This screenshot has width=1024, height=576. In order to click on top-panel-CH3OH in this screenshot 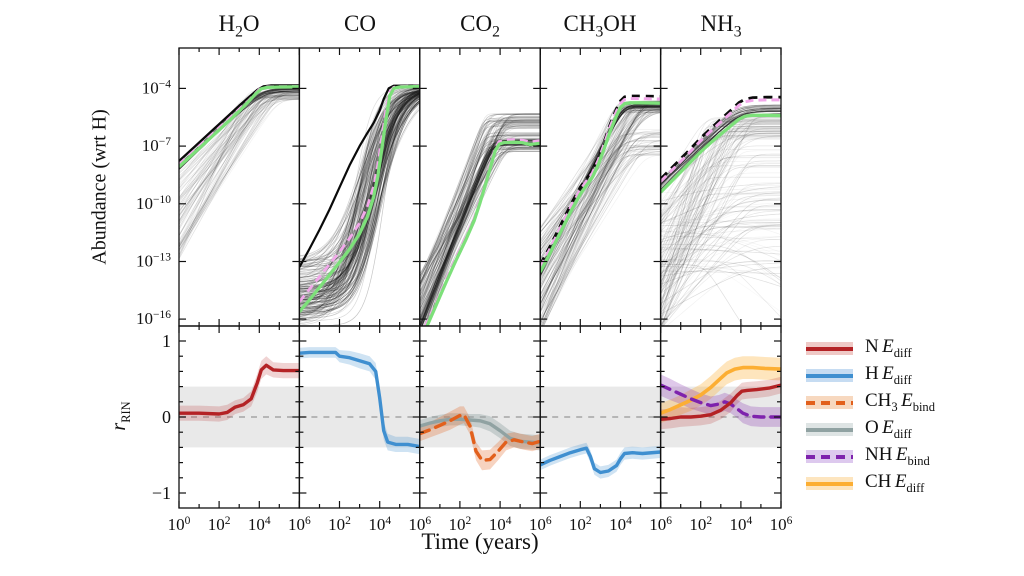, I will do `click(600, 210)`.